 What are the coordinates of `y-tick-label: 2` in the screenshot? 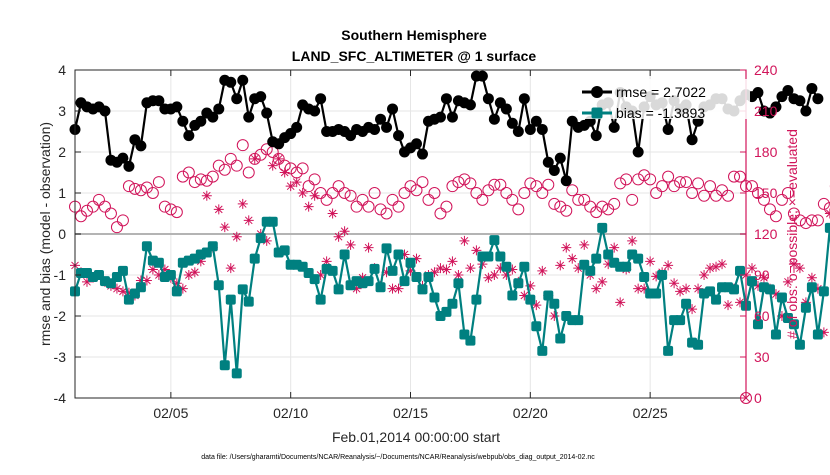 It's located at (62, 152).